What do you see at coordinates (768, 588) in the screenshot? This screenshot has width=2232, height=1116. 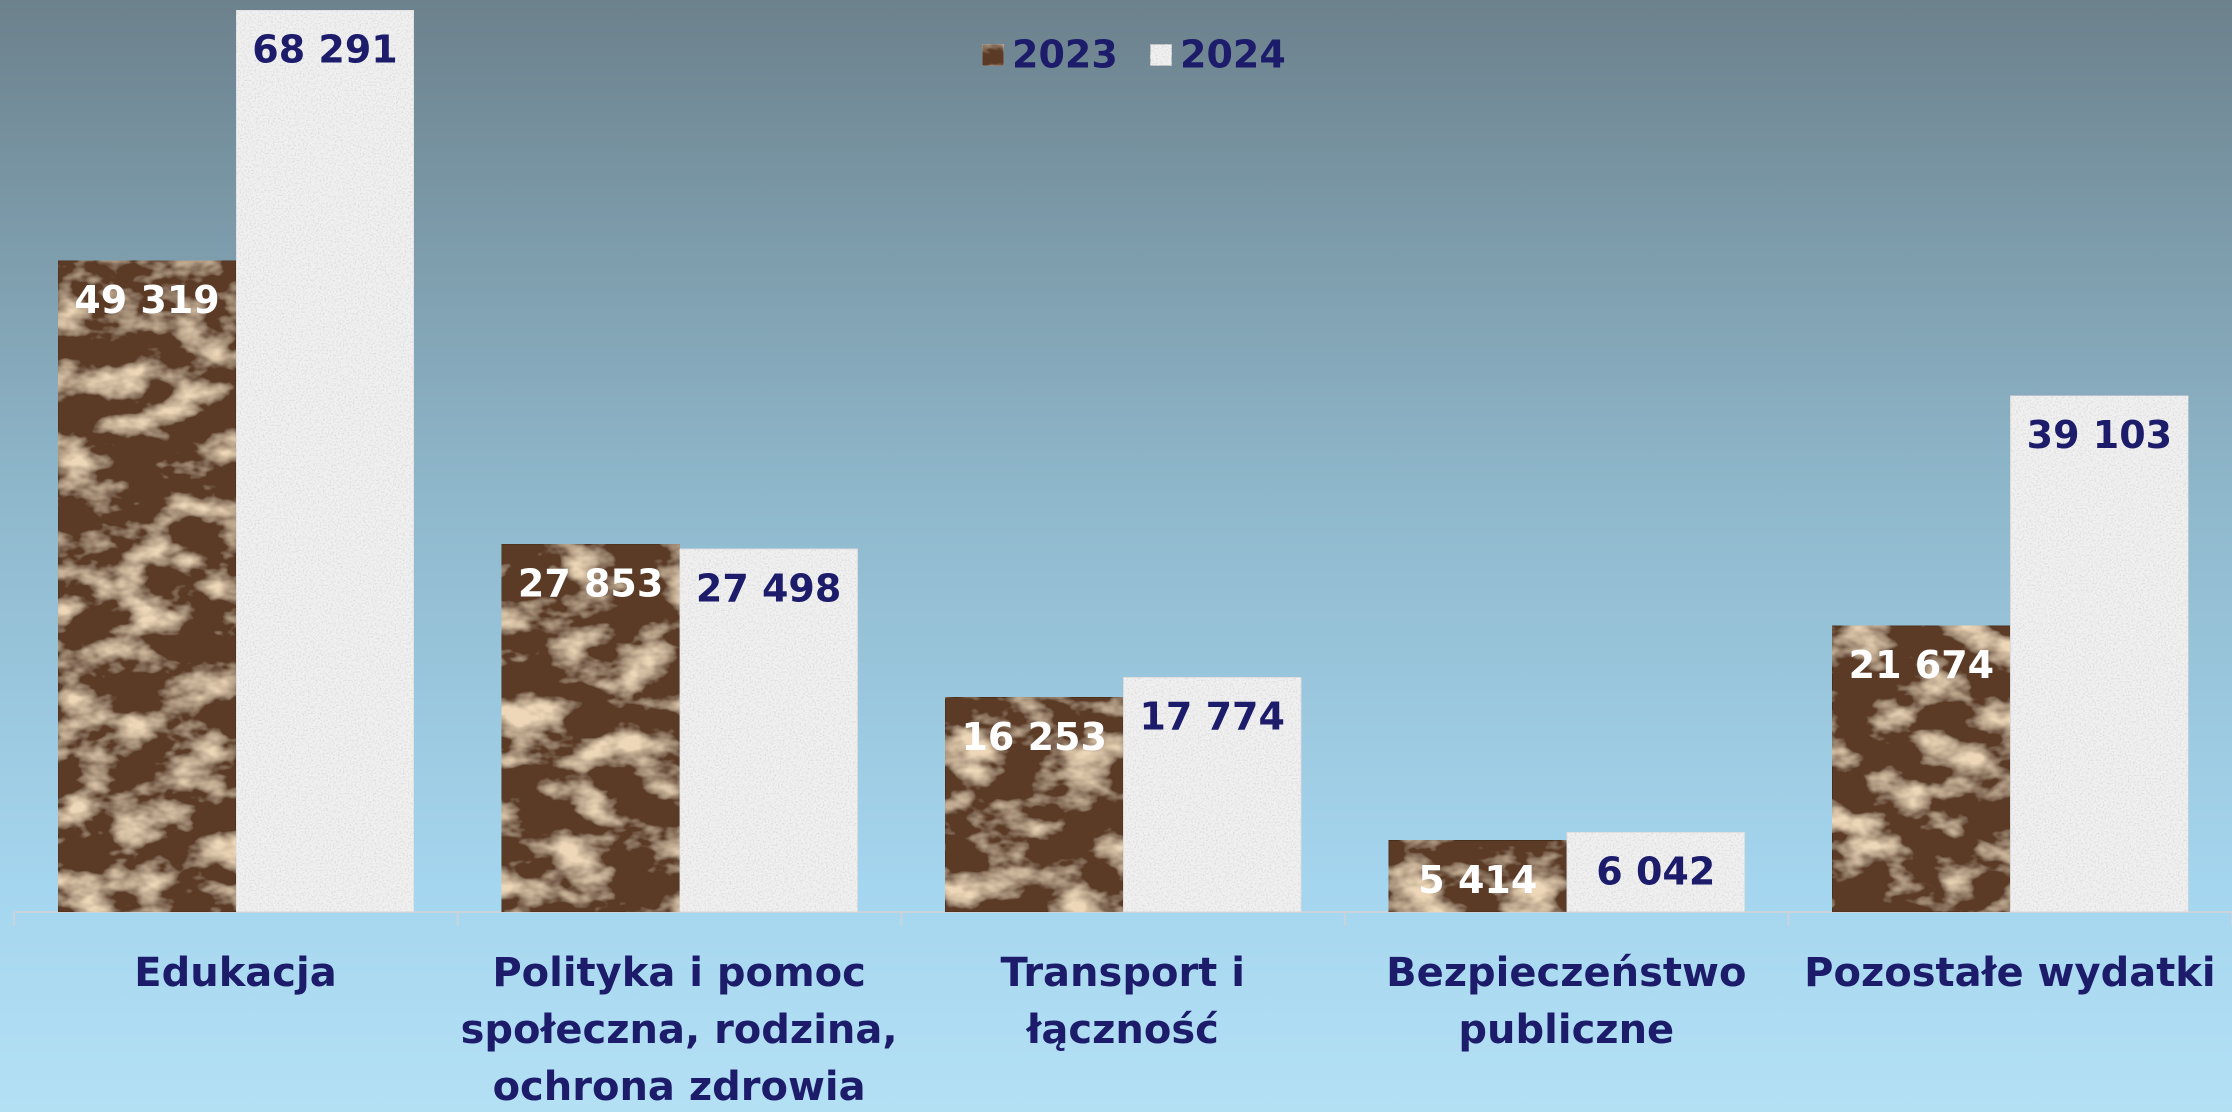 I see `data-label: 27 498` at bounding box center [768, 588].